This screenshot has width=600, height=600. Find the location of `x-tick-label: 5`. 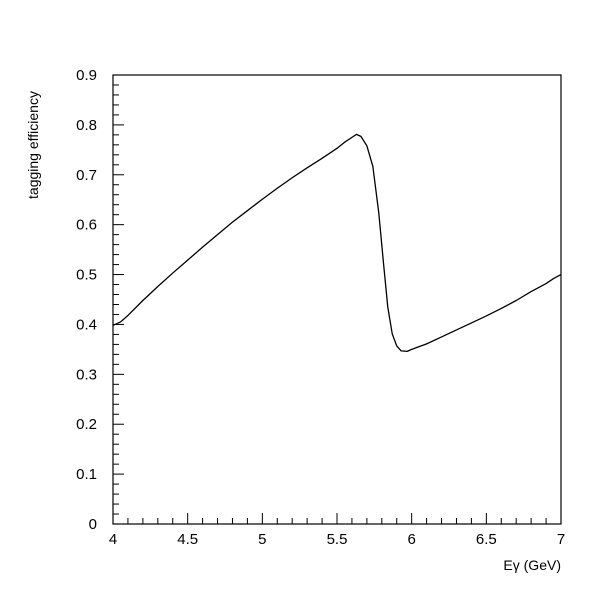

x-tick-label: 5 is located at coordinates (262, 539).